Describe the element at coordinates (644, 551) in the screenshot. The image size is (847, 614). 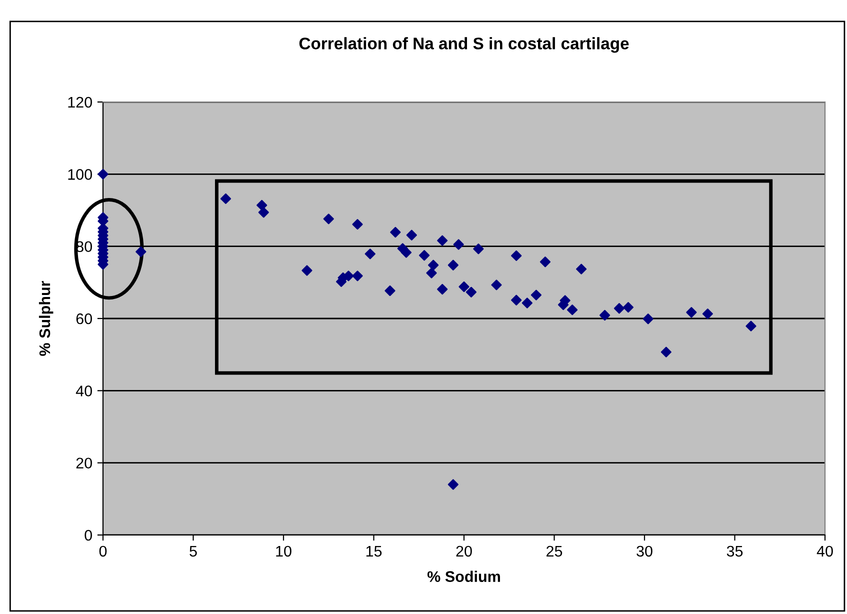
I see `x-tick-label: 30` at that location.